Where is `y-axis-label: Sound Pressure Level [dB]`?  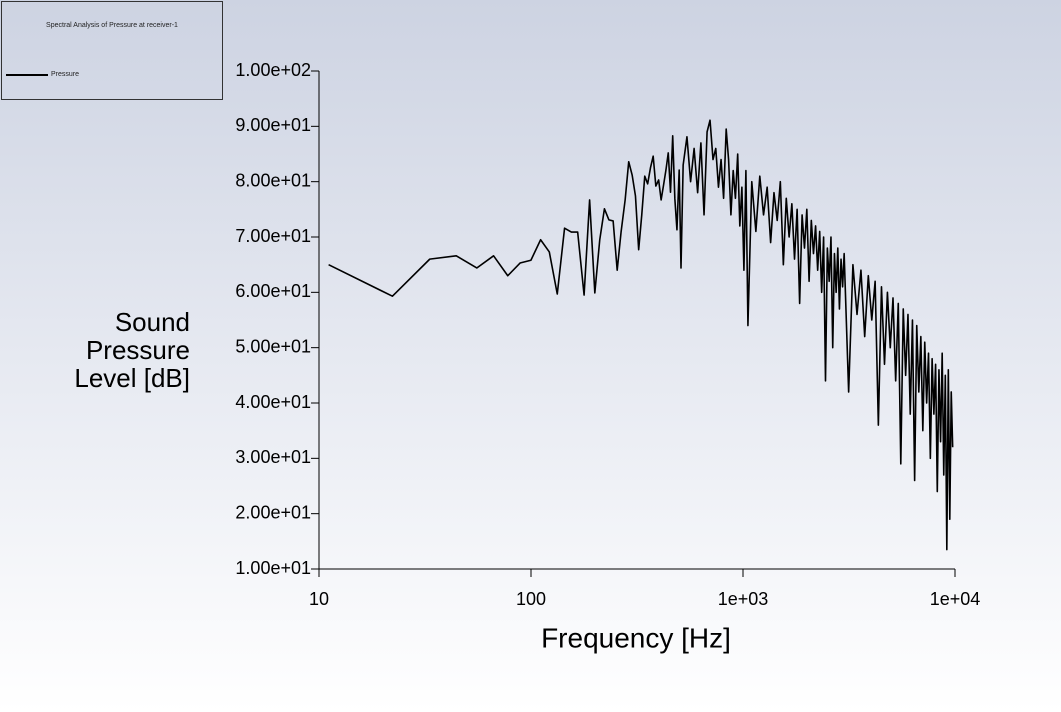
y-axis-label: Sound Pressure Level [dB] is located at coordinates (132, 350).